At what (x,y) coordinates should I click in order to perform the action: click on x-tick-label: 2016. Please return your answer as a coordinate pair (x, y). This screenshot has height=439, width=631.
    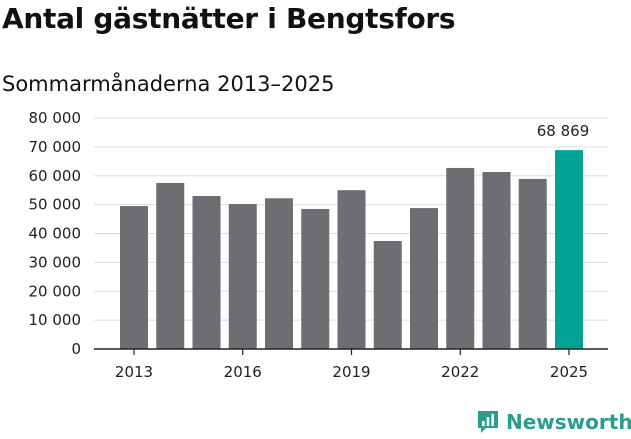
    Looking at the image, I should click on (243, 372).